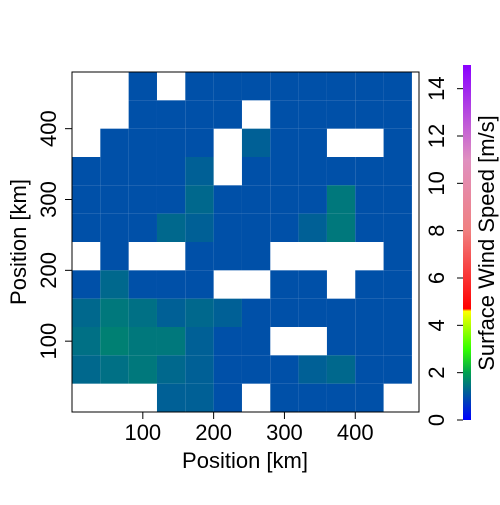 This screenshot has height=505, width=500. What do you see at coordinates (48, 128) in the screenshot?
I see `y-tick-label: 400` at bounding box center [48, 128].